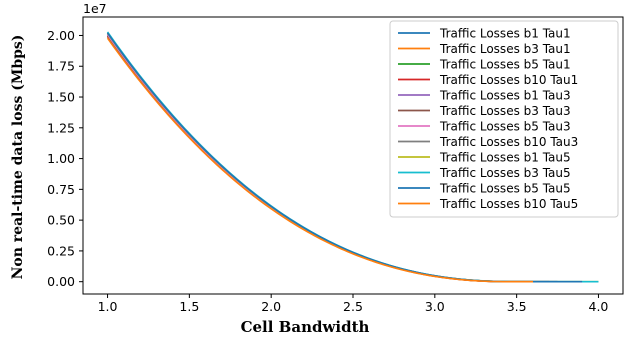 Image resolution: width=628 pixels, height=337 pixels. I want to click on y-axis-ticks: 0.00 0.25 0.50 0.75 1.00 1.25 1.50 1.75 2.00, so click(65, 158).